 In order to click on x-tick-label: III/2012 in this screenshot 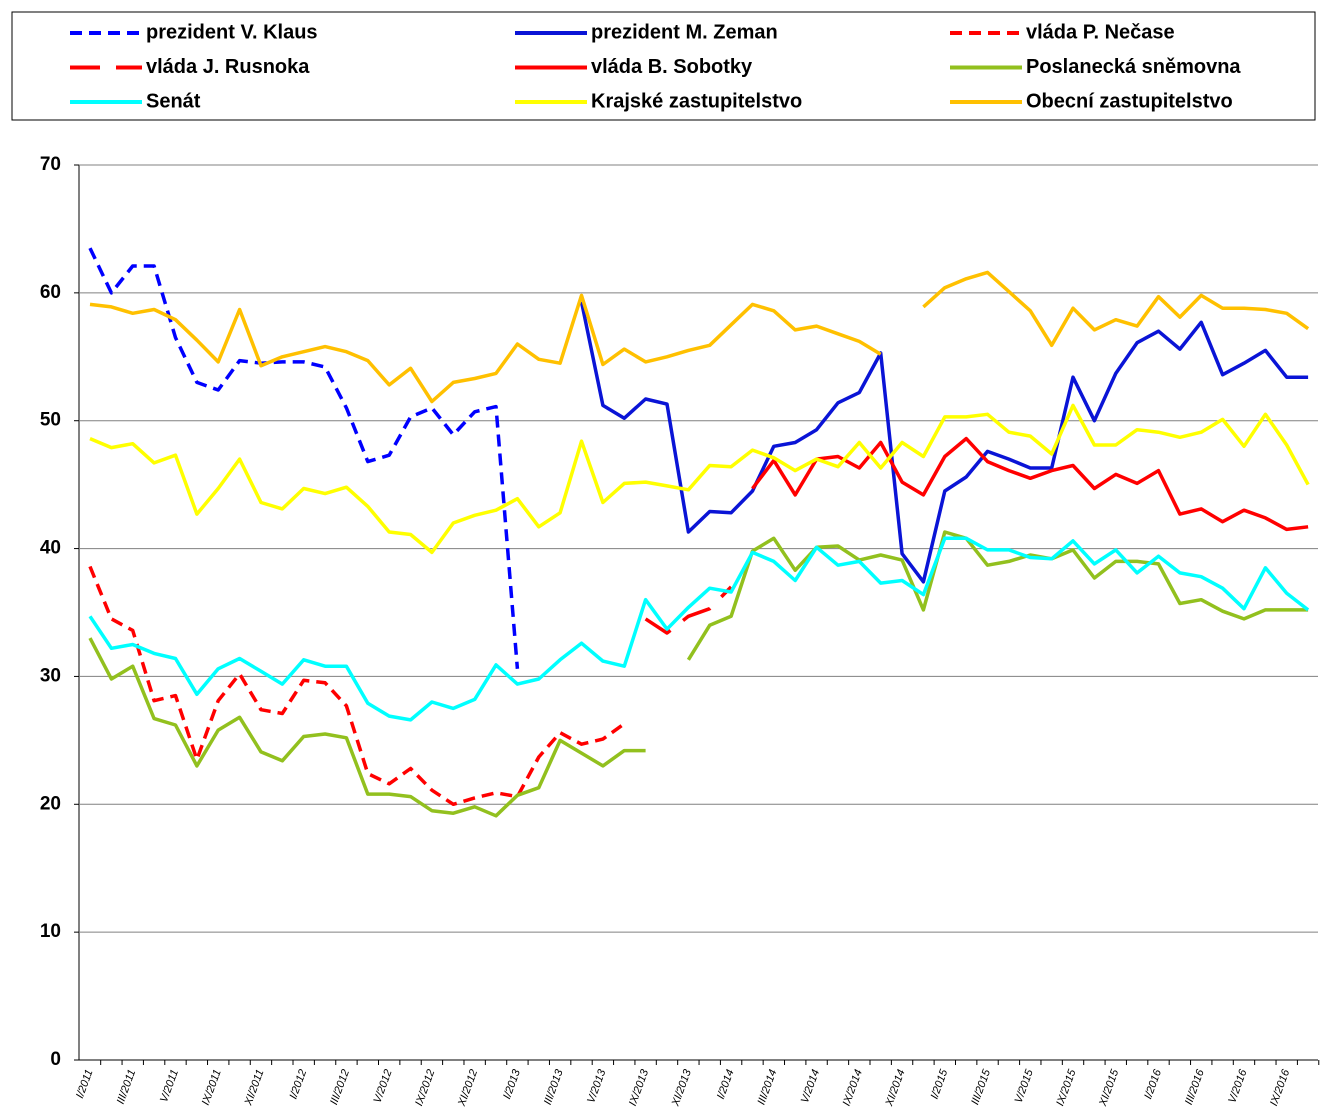, I will do `click(340, 1087)`.